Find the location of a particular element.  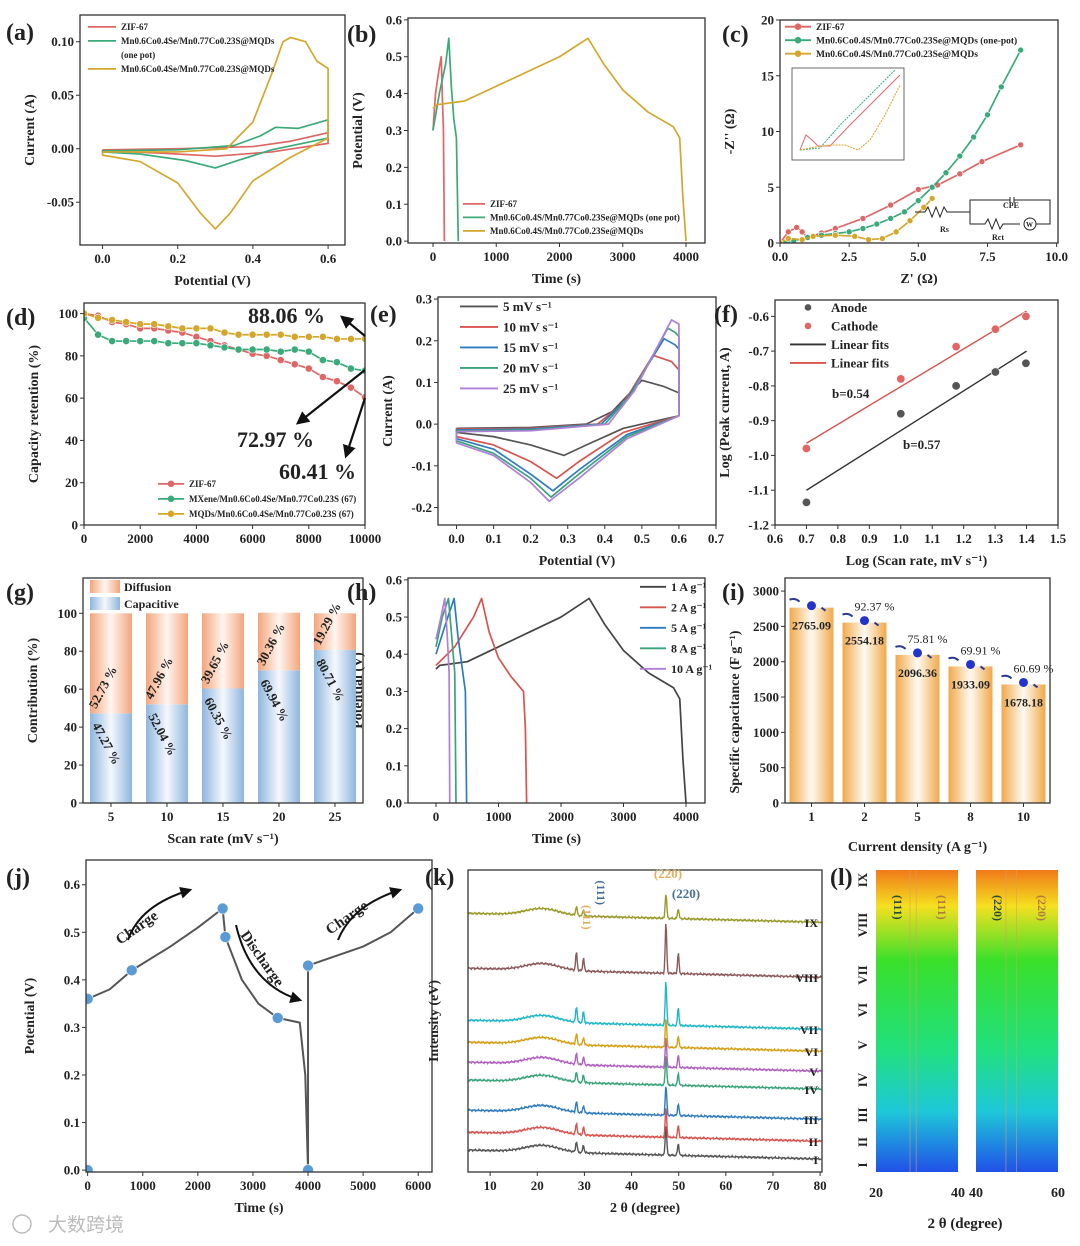

x-tick-label: 1.4 is located at coordinates (1026, 538).